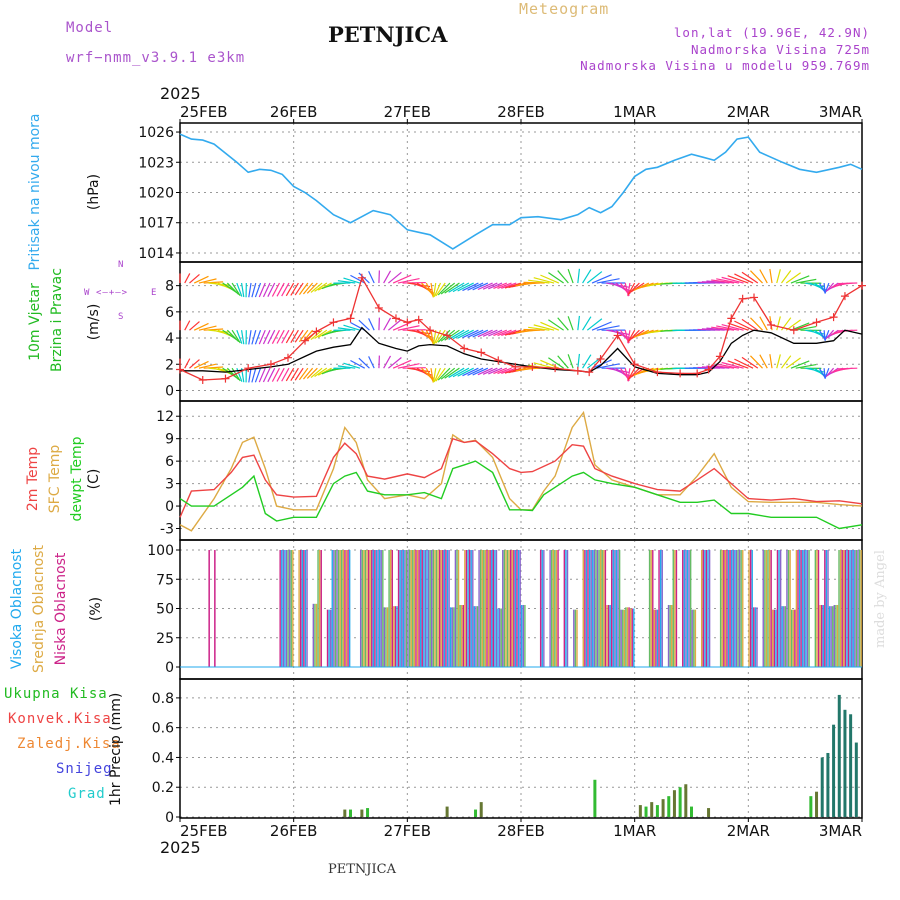  Describe the element at coordinates (203, 112) in the screenshot. I see `x-day-label-top: 25FEB` at that location.